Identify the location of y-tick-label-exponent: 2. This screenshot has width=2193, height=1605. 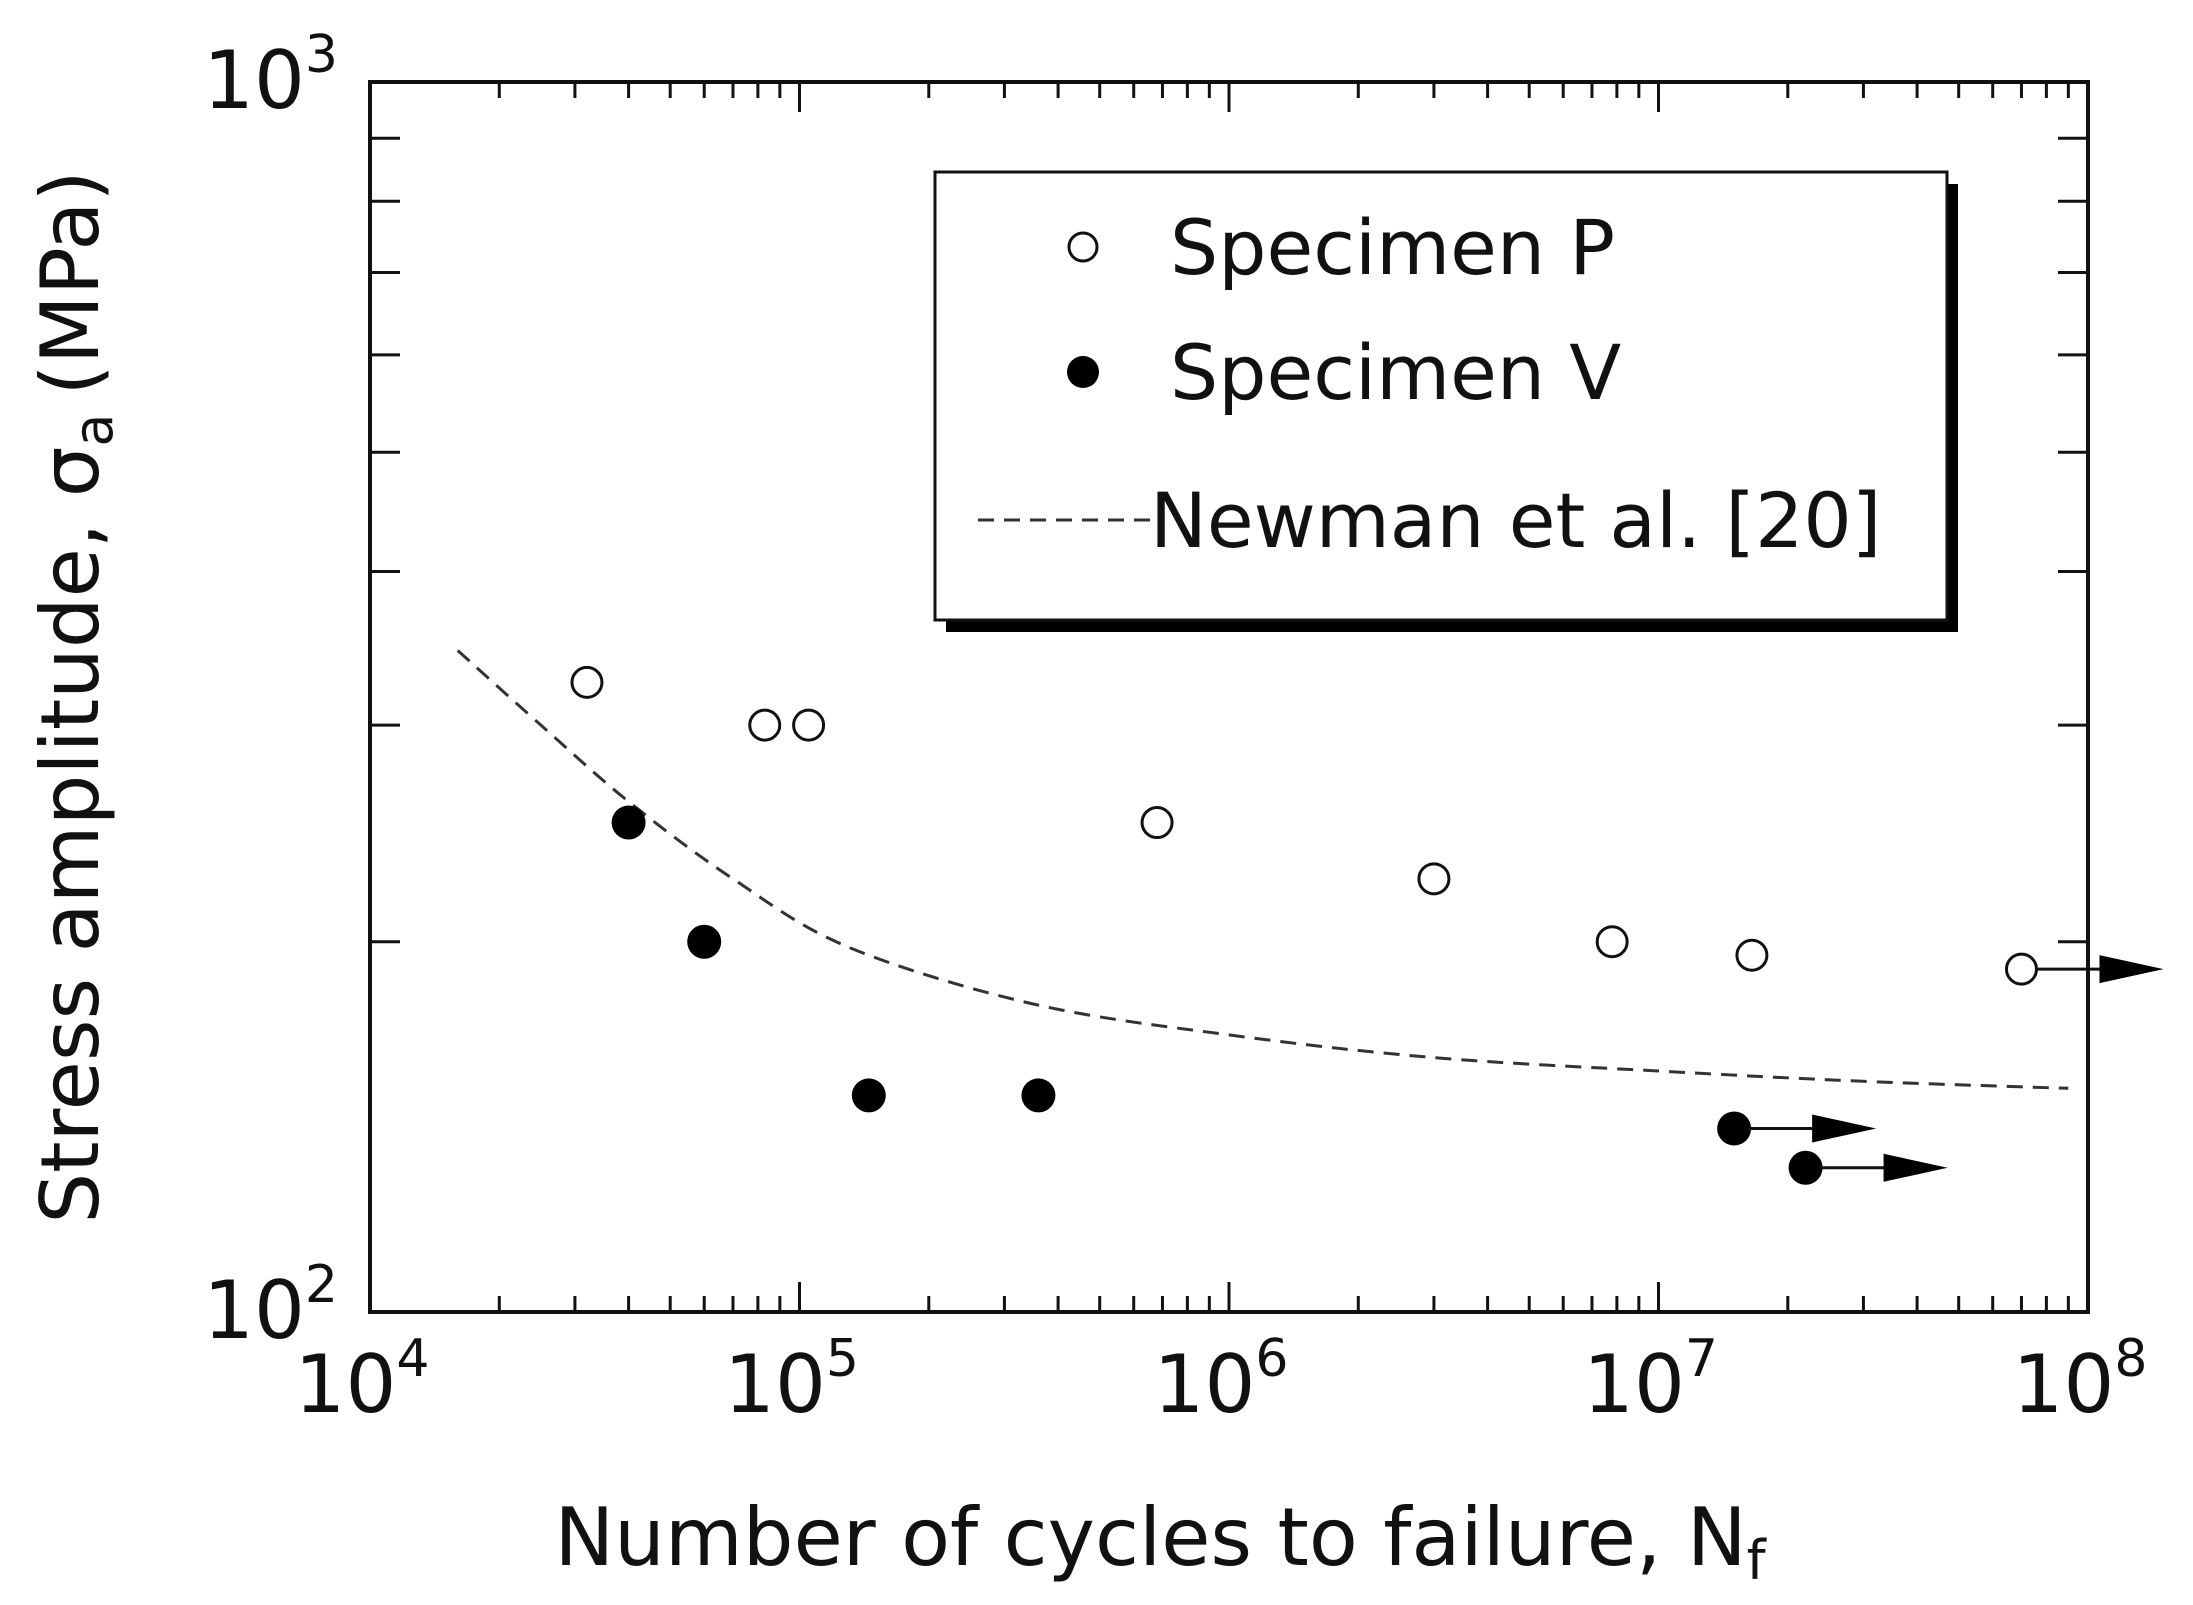
(321, 1285).